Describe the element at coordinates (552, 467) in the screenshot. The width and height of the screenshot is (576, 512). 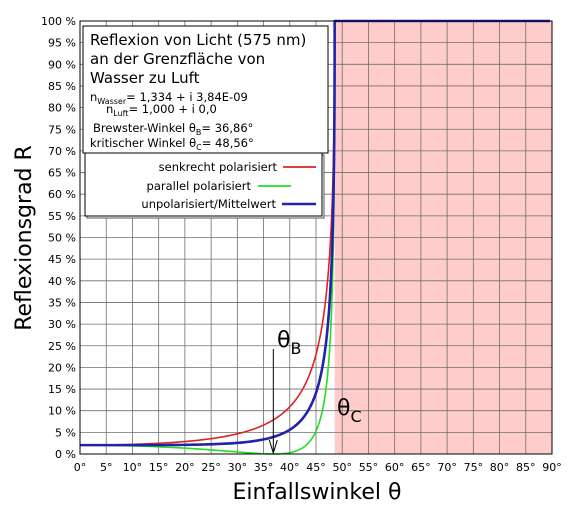
I see `x-tick-label: 90°` at that location.